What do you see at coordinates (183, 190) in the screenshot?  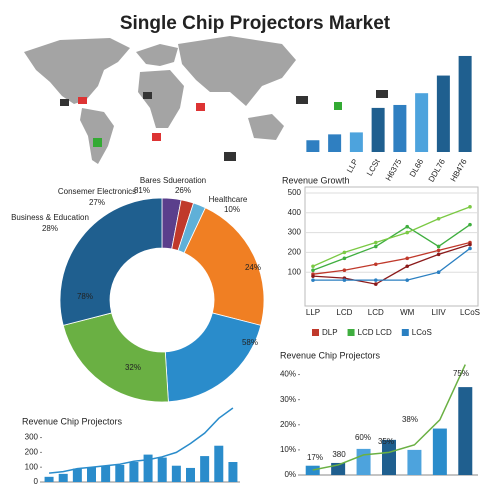 I see `pie-label: 26%` at bounding box center [183, 190].